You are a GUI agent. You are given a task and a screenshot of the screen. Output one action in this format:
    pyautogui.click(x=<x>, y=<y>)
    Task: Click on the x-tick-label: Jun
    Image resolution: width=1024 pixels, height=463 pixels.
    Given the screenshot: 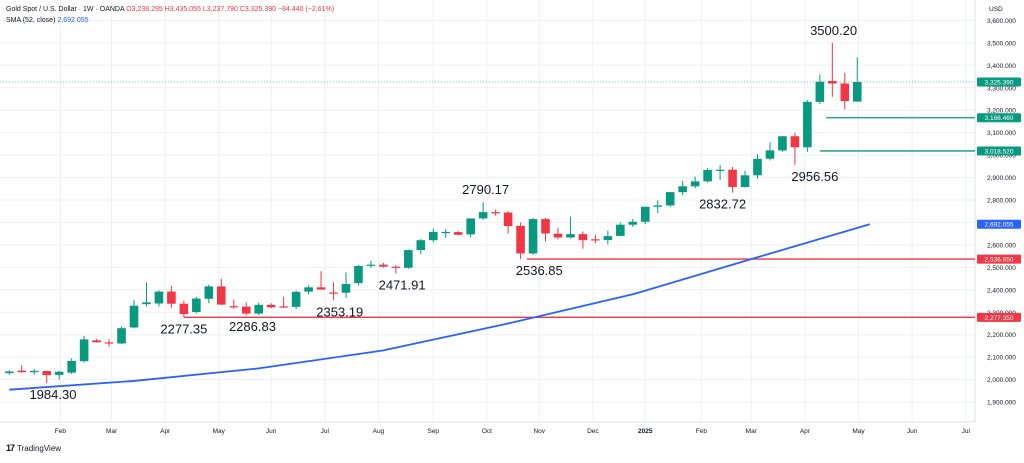 What is the action you would take?
    pyautogui.click(x=271, y=431)
    